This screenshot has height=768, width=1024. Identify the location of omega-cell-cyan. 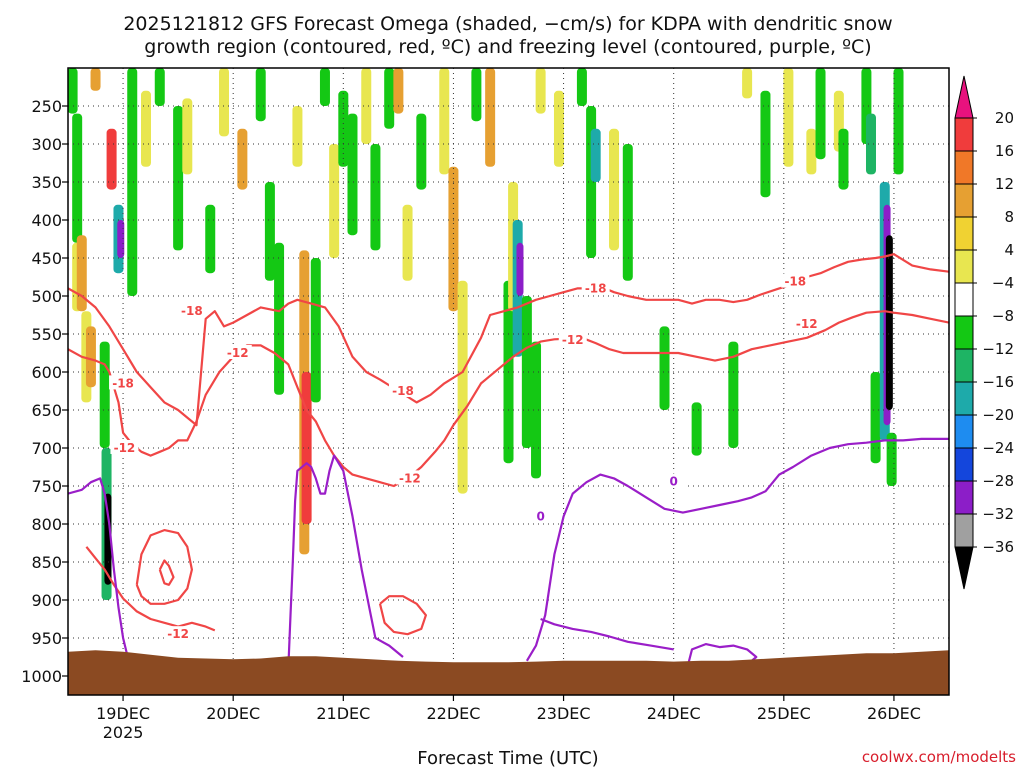
(595, 155).